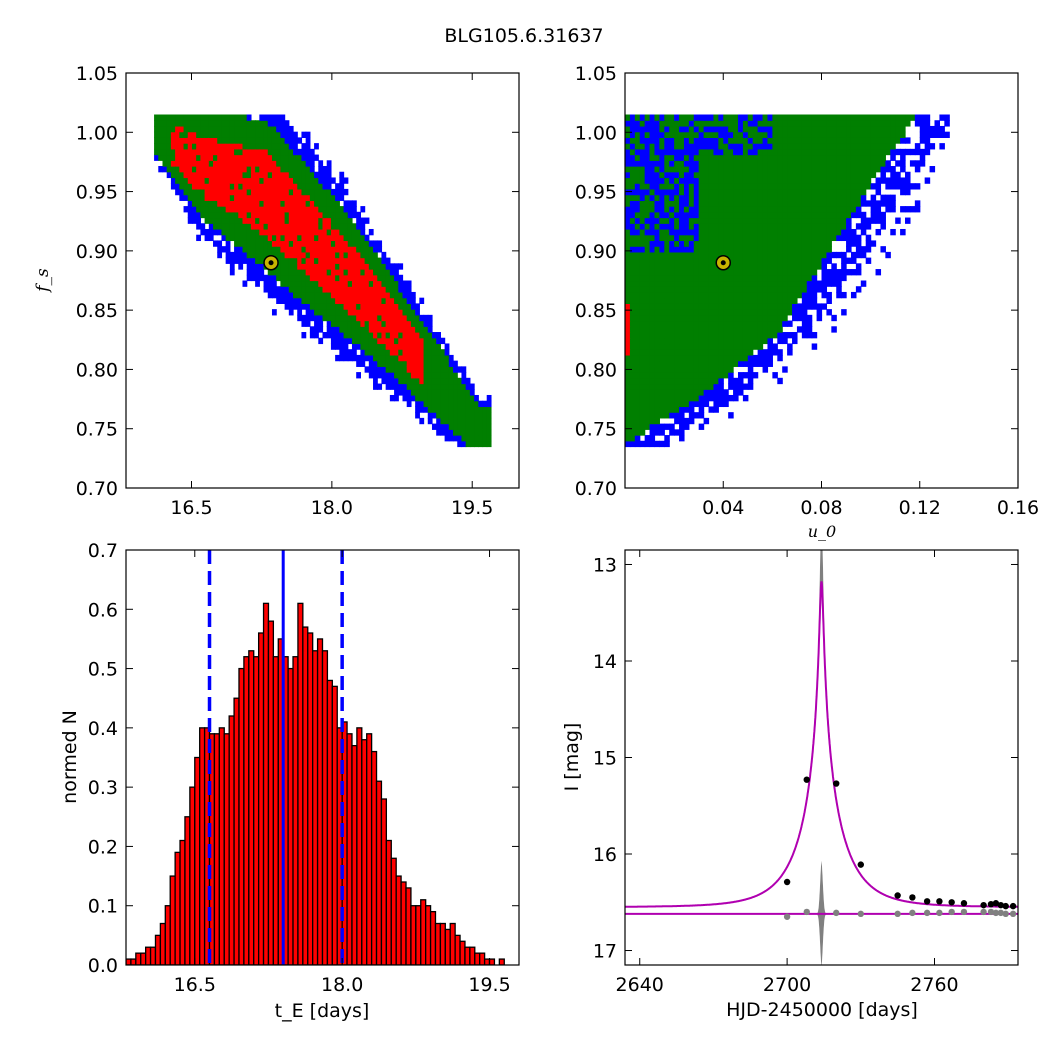  What do you see at coordinates (836, 913) in the screenshot?
I see `residual-point` at bounding box center [836, 913].